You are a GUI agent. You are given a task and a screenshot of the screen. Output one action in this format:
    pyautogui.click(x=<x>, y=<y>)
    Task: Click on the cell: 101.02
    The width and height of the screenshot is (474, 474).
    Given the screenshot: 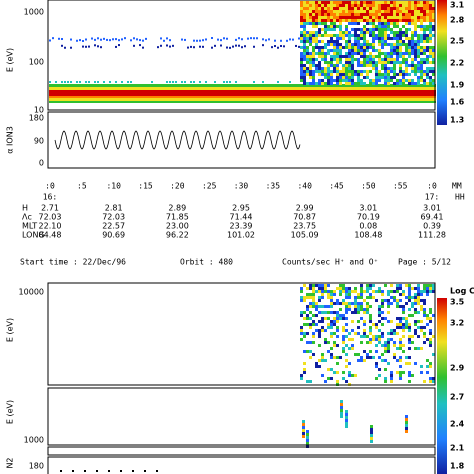 What is the action you would take?
    pyautogui.click(x=241, y=235)
    